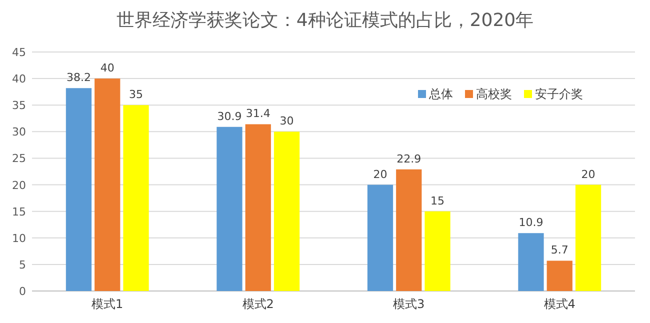 The height and width of the screenshot is (323, 650). I want to click on data-label: 30.9, so click(229, 116).